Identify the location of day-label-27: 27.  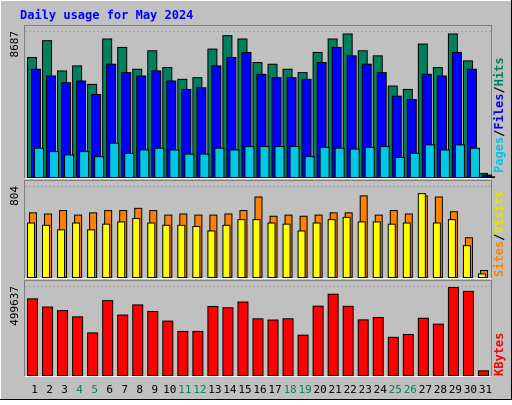
(425, 389).